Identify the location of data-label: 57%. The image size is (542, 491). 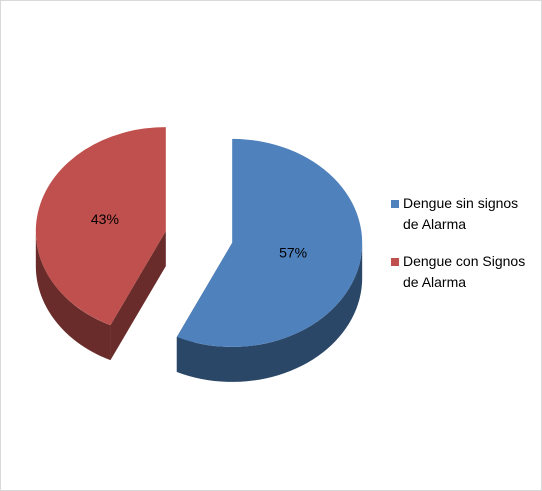
(293, 253).